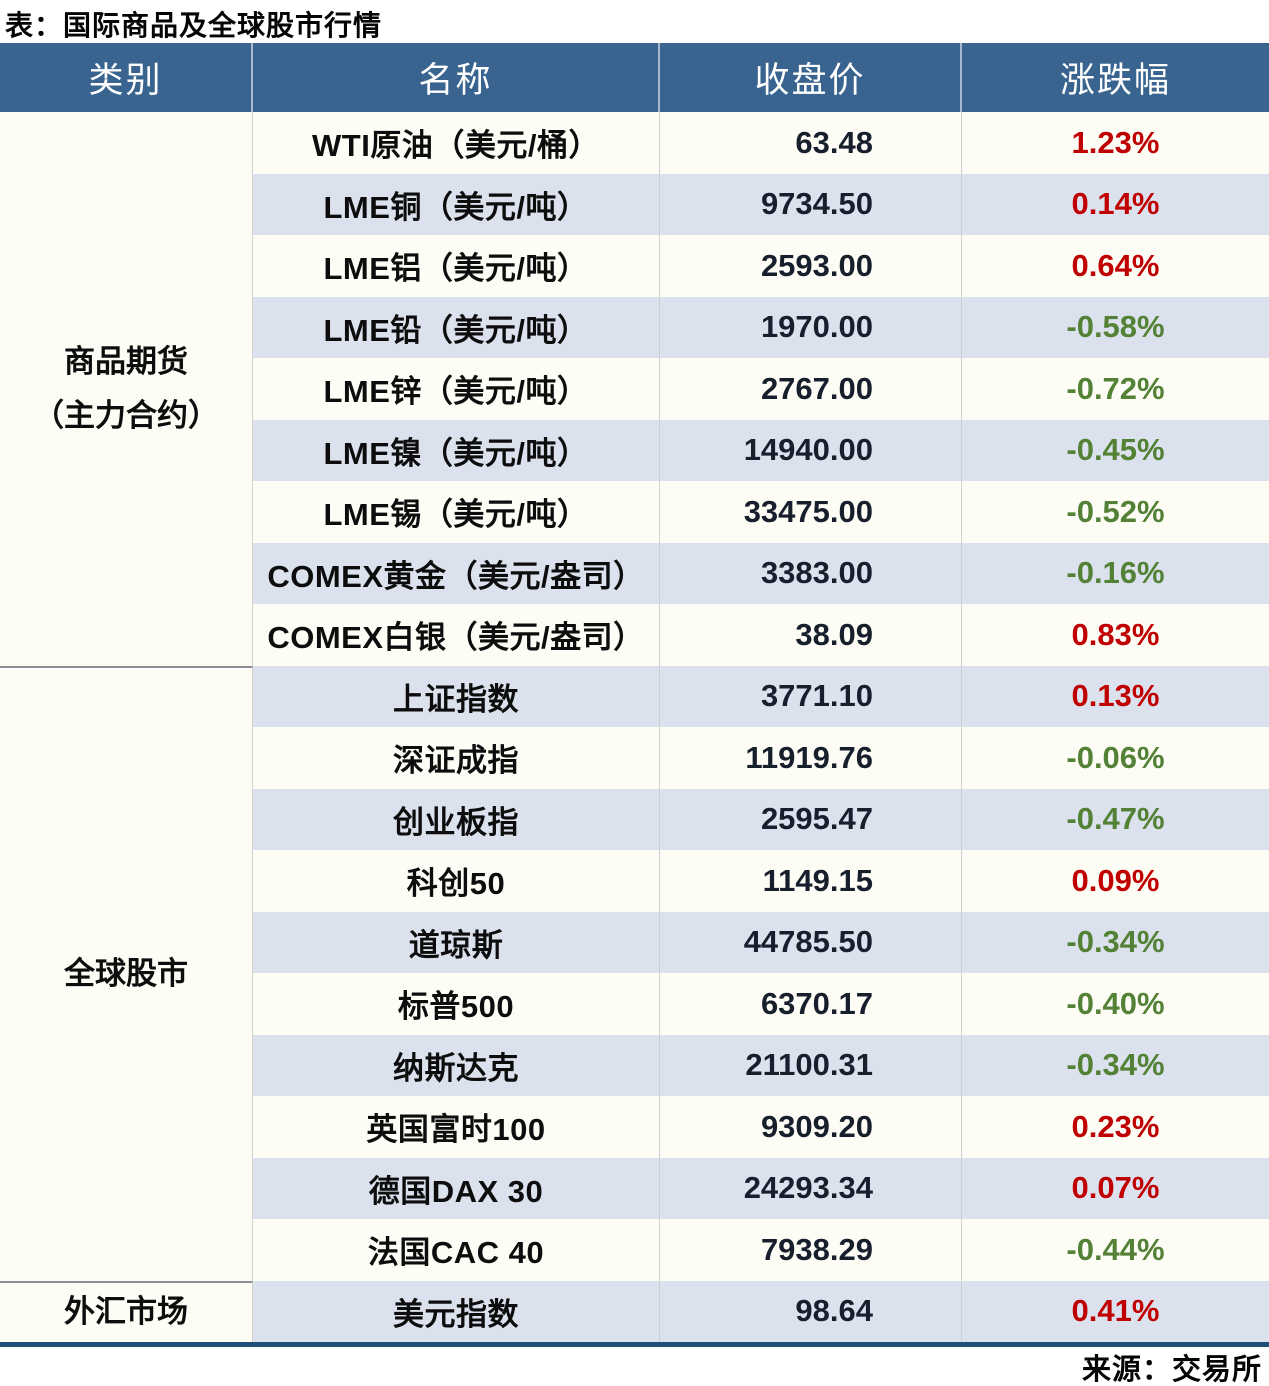 The height and width of the screenshot is (1386, 1269). Describe the element at coordinates (126, 973) in the screenshot. I see `category-cell: 全球股市` at that location.